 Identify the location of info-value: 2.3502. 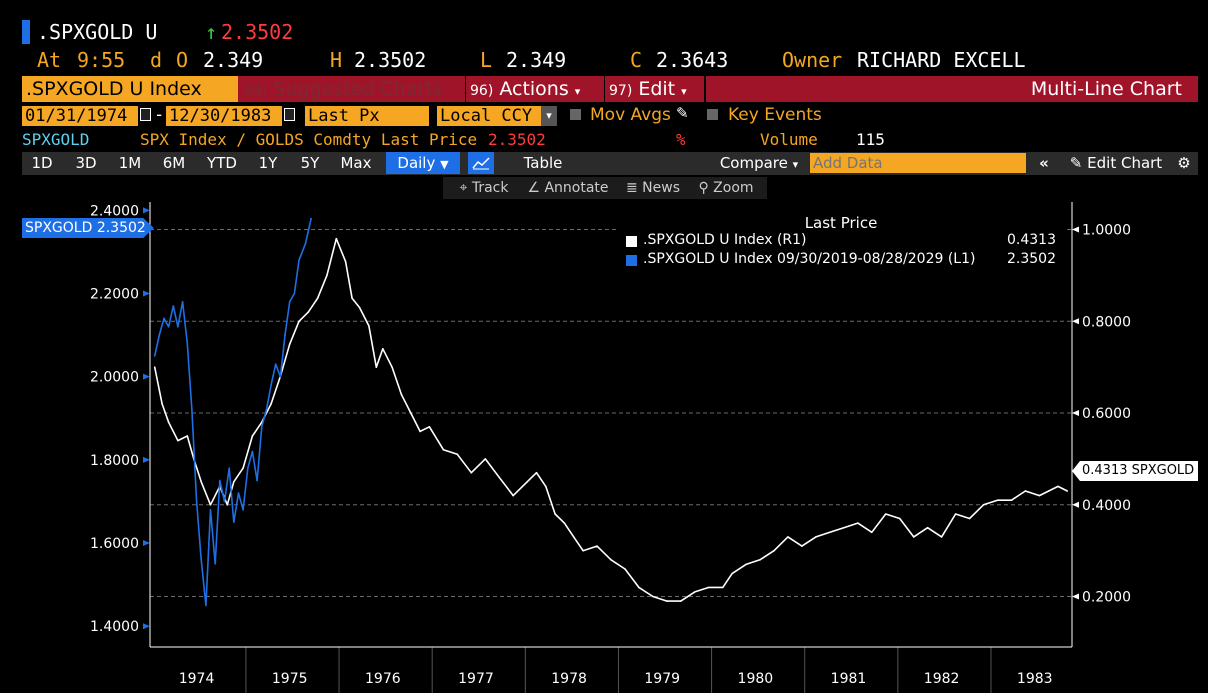
(517, 139).